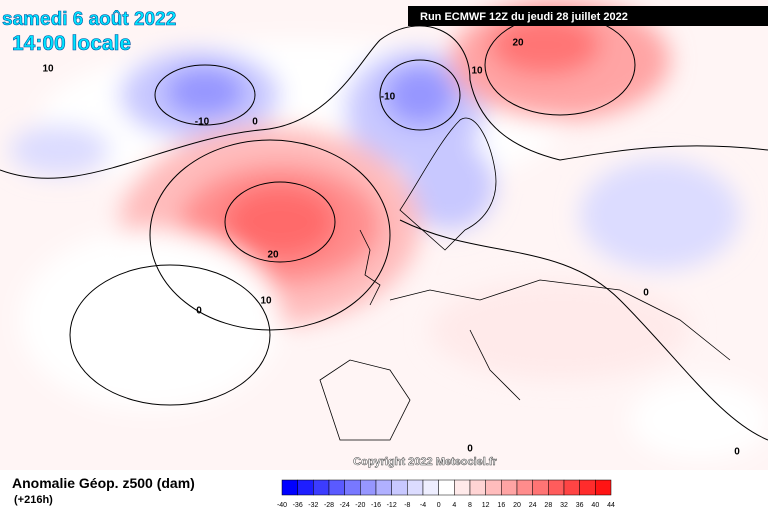  I want to click on lead-time: (+216h), so click(33, 500).